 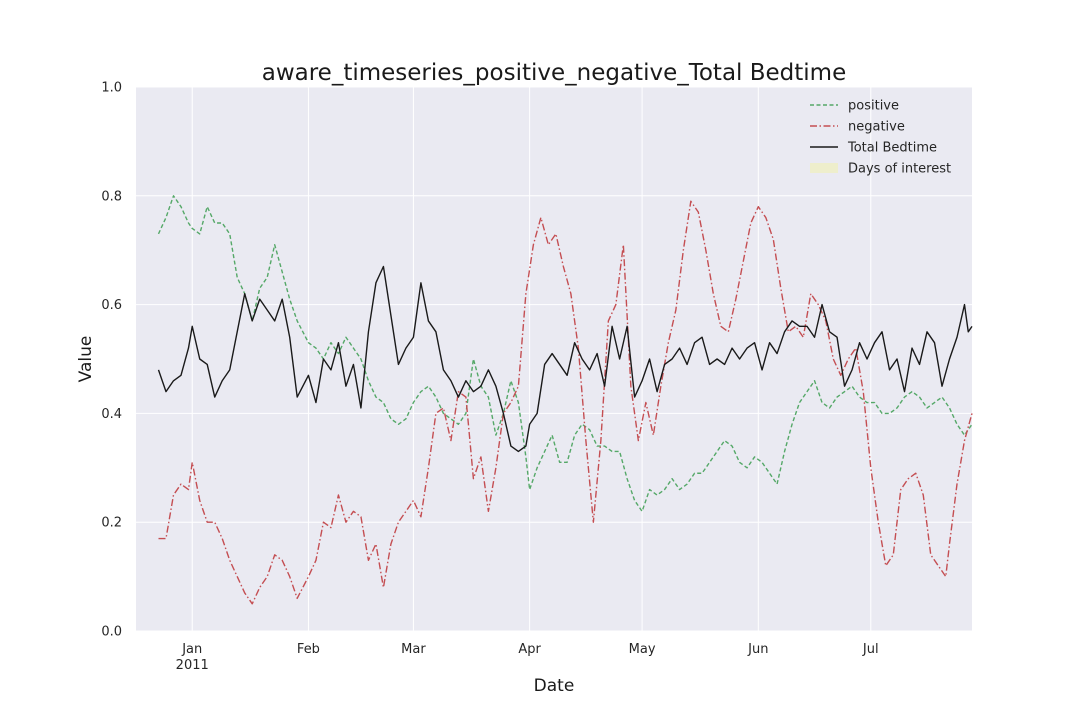 What do you see at coordinates (192, 665) in the screenshot?
I see `x-tick-sublabel: 2011` at bounding box center [192, 665].